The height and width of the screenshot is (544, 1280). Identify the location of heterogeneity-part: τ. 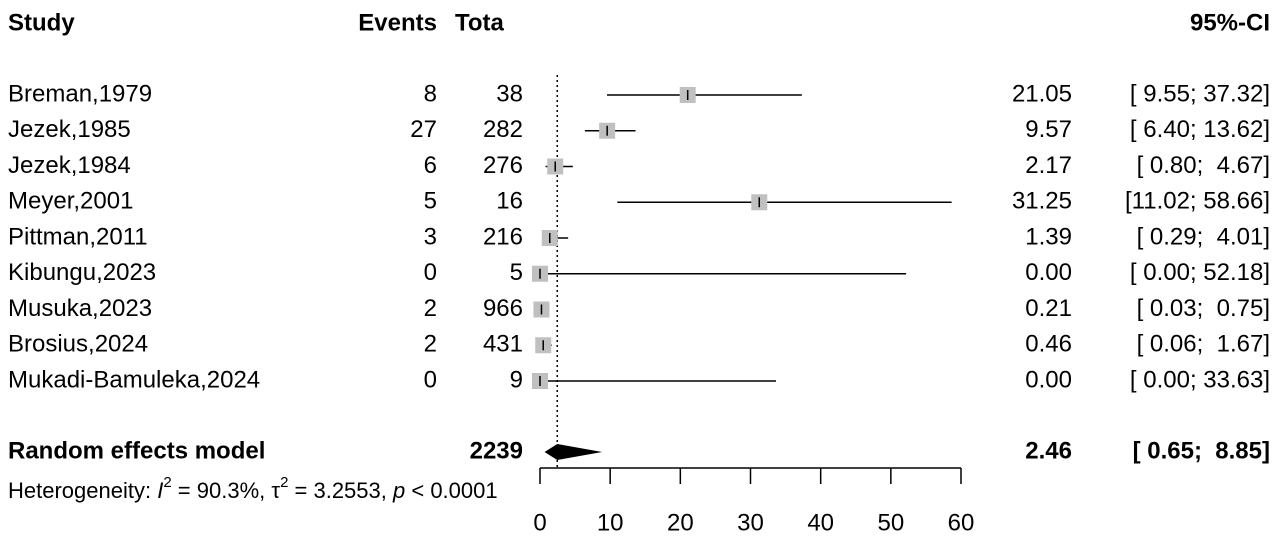
(275, 490).